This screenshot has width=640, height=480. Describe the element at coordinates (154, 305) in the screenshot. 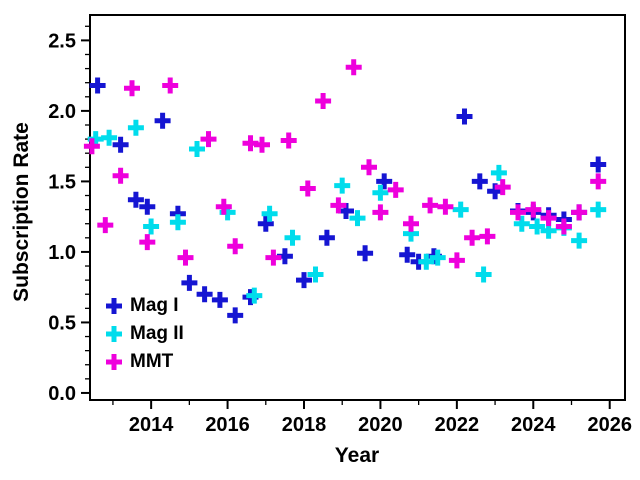

I see `legend-label: Mag I` at that location.